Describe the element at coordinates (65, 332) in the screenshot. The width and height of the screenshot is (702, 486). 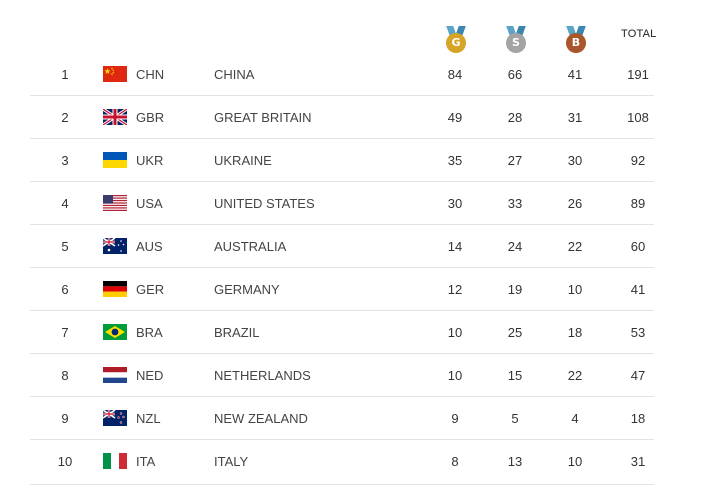
I see `rank: 7` at that location.